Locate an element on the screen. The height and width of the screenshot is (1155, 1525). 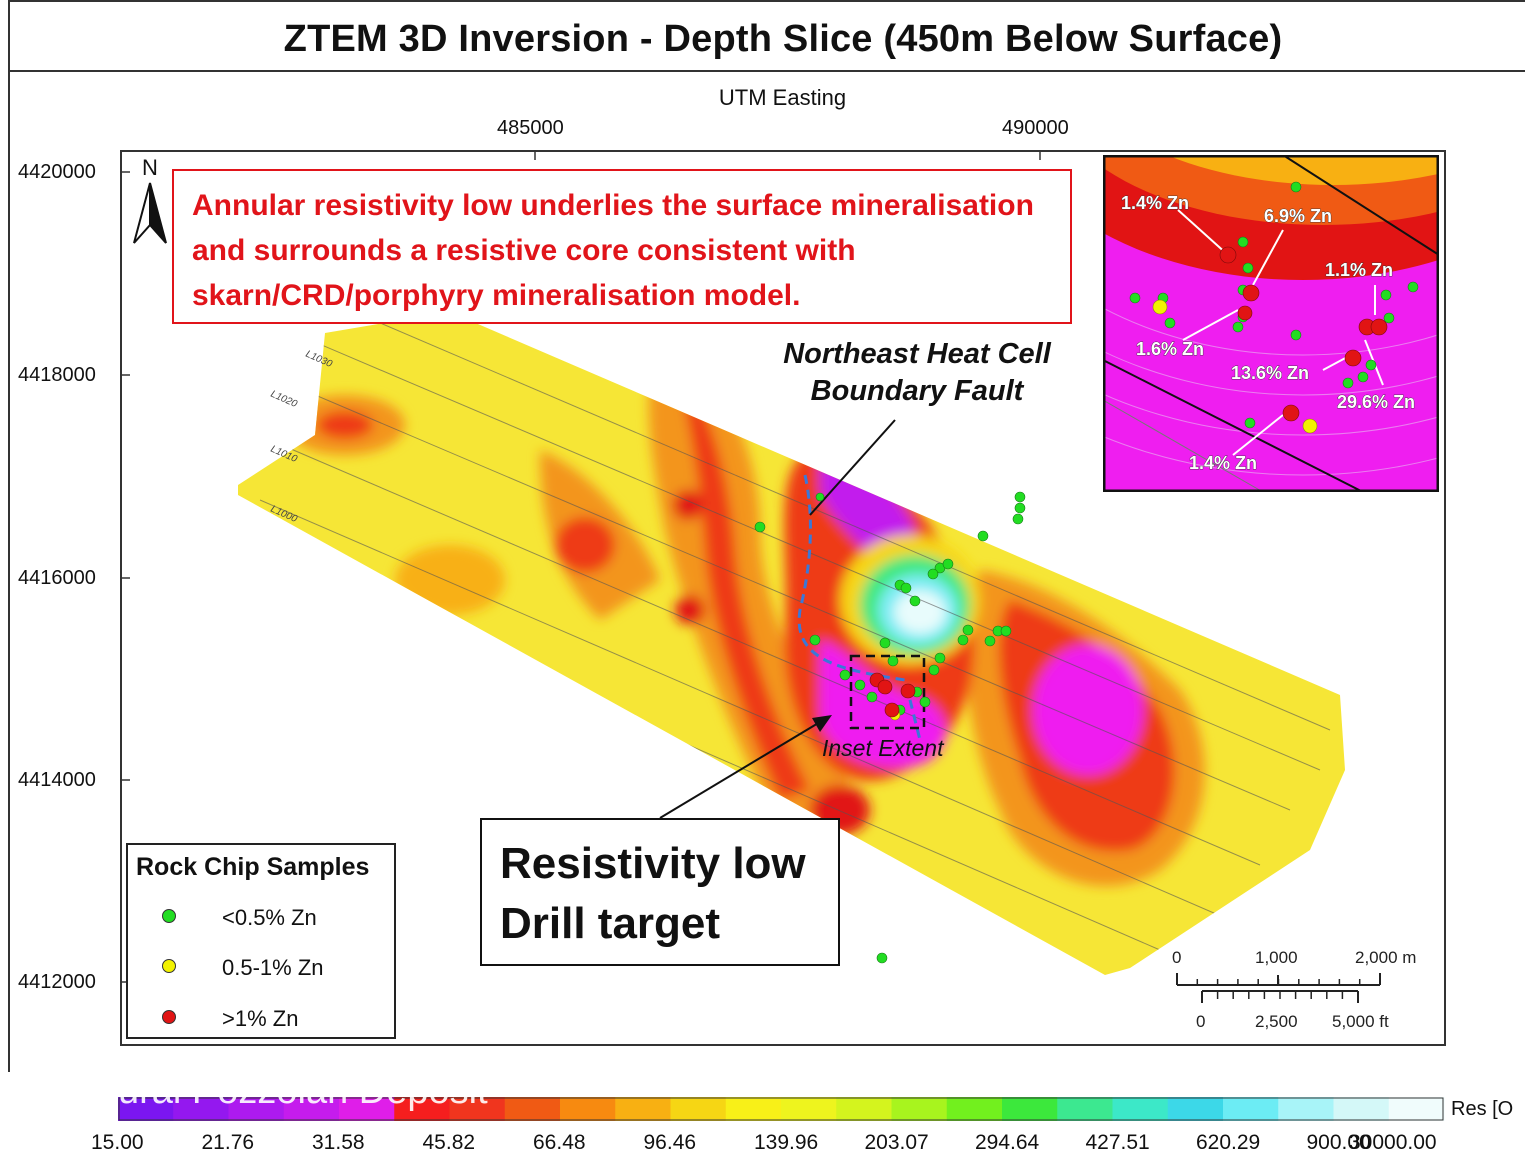
survey-line-label: L1020 is located at coordinates (284, 400).